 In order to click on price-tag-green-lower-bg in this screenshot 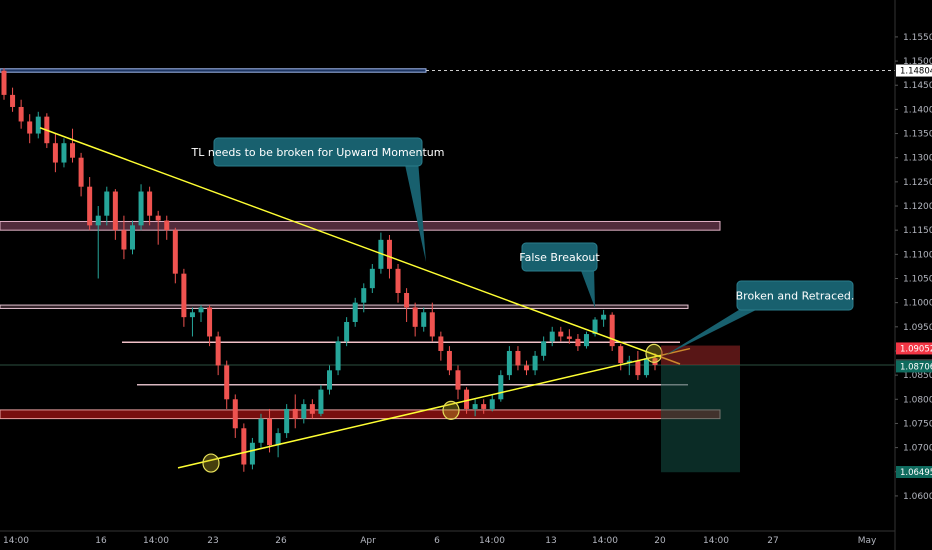, I will do `click(914, 472)`.